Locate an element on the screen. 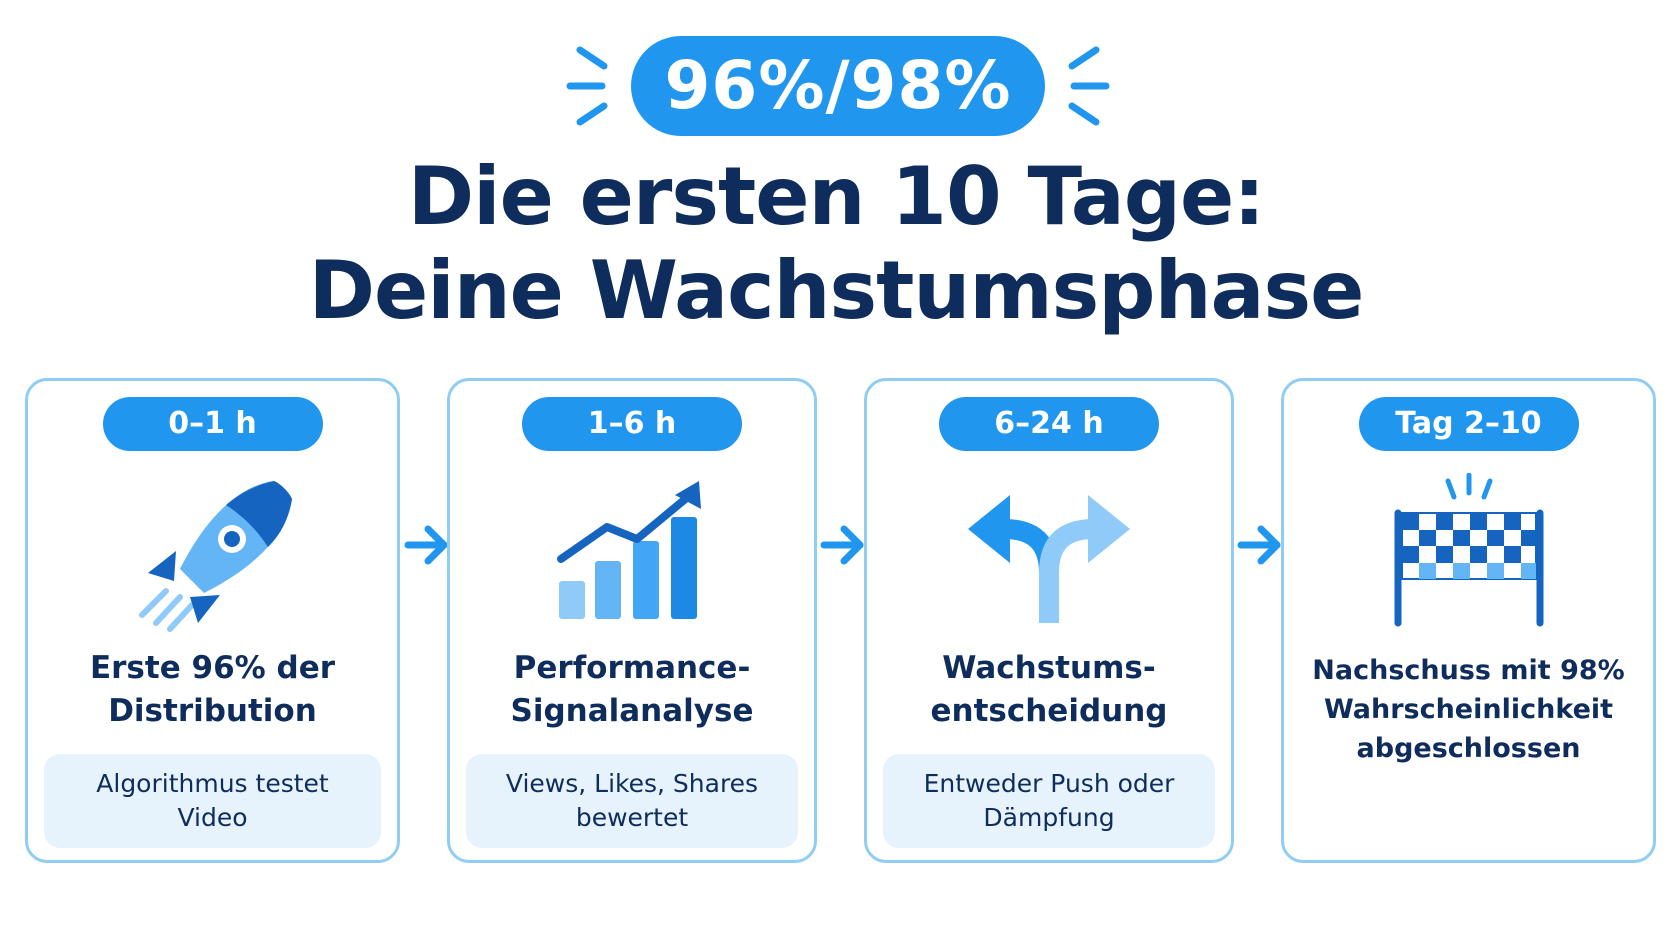 This screenshot has height=941, width=1672. fork-arrows-icon is located at coordinates (1049, 559).